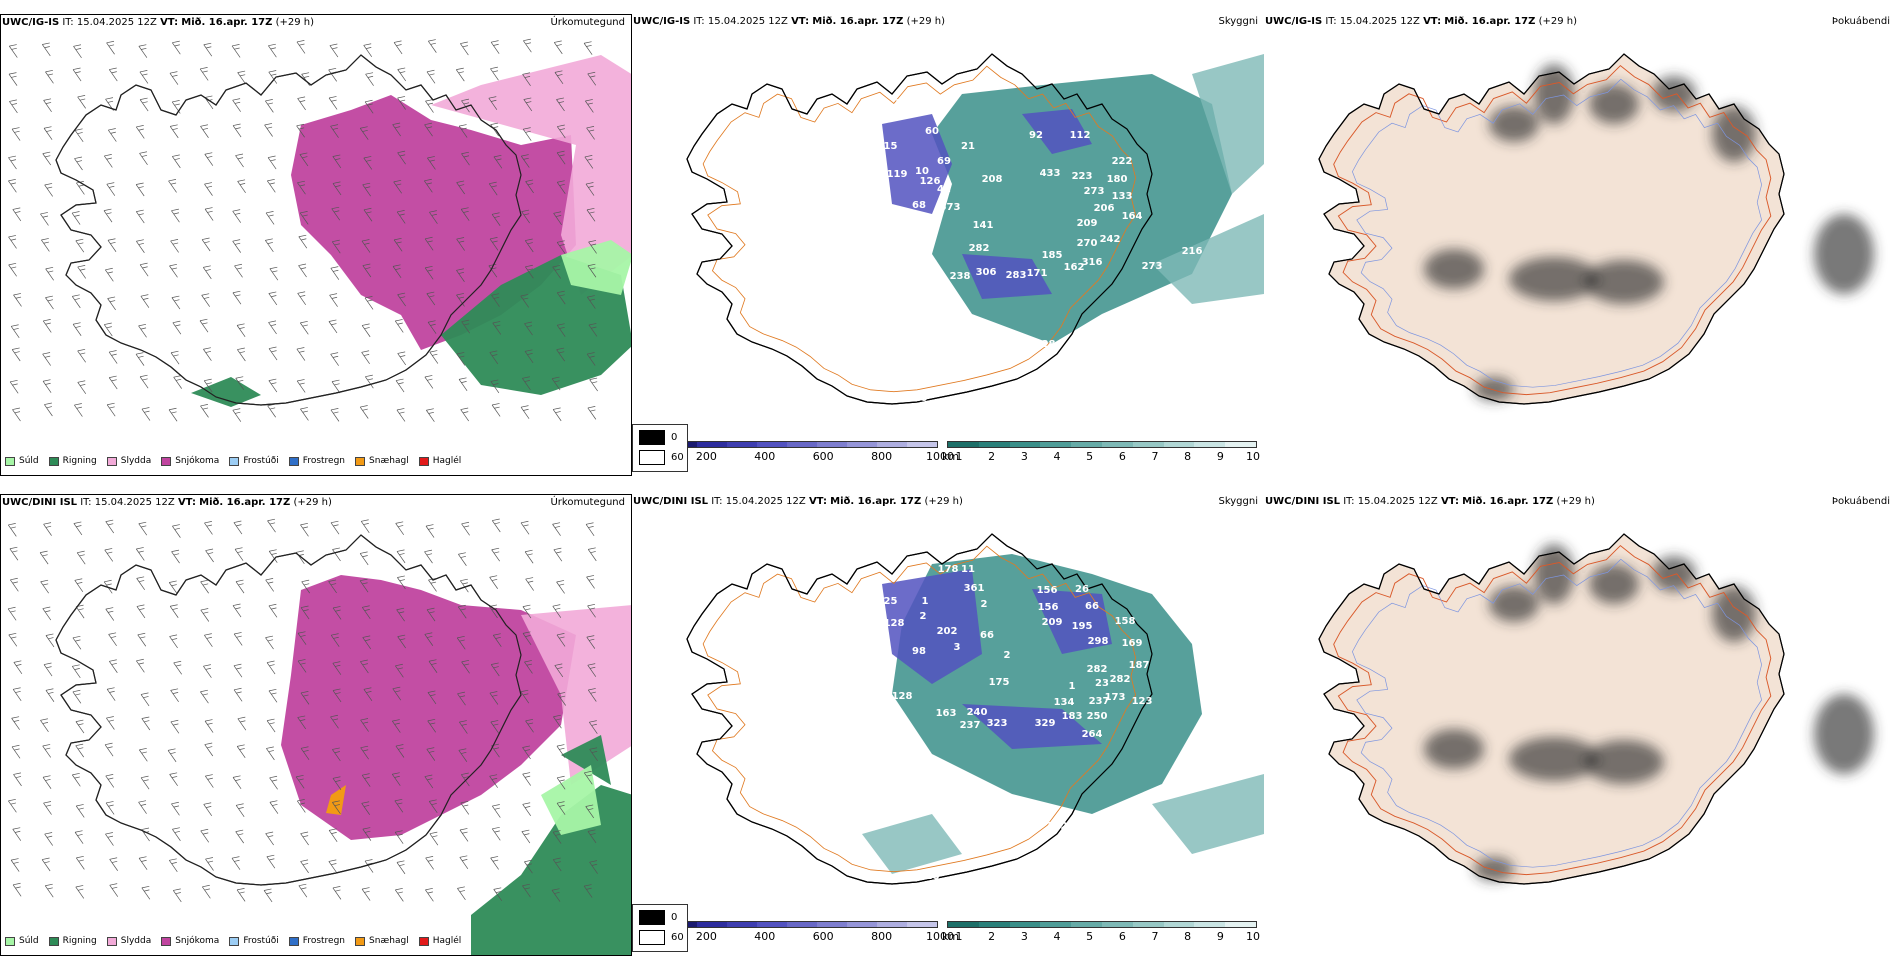 The width and height of the screenshot is (1900, 956). What do you see at coordinates (1047, 590) in the screenshot?
I see `cloud-base-label: 156` at bounding box center [1047, 590].